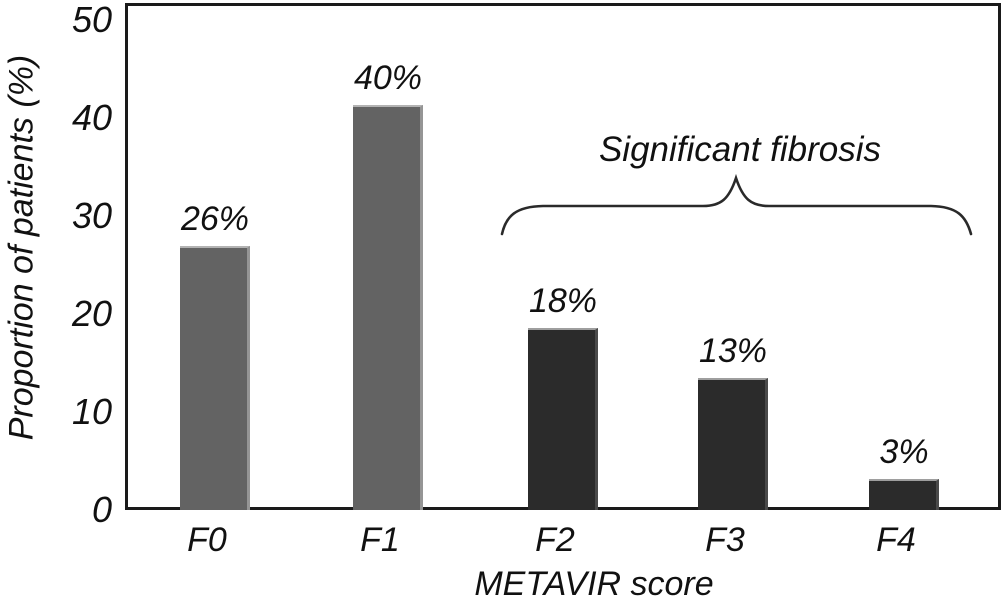  What do you see at coordinates (740, 149) in the screenshot?
I see `annotation-significant-fibrosis: Significant fibrosis` at bounding box center [740, 149].